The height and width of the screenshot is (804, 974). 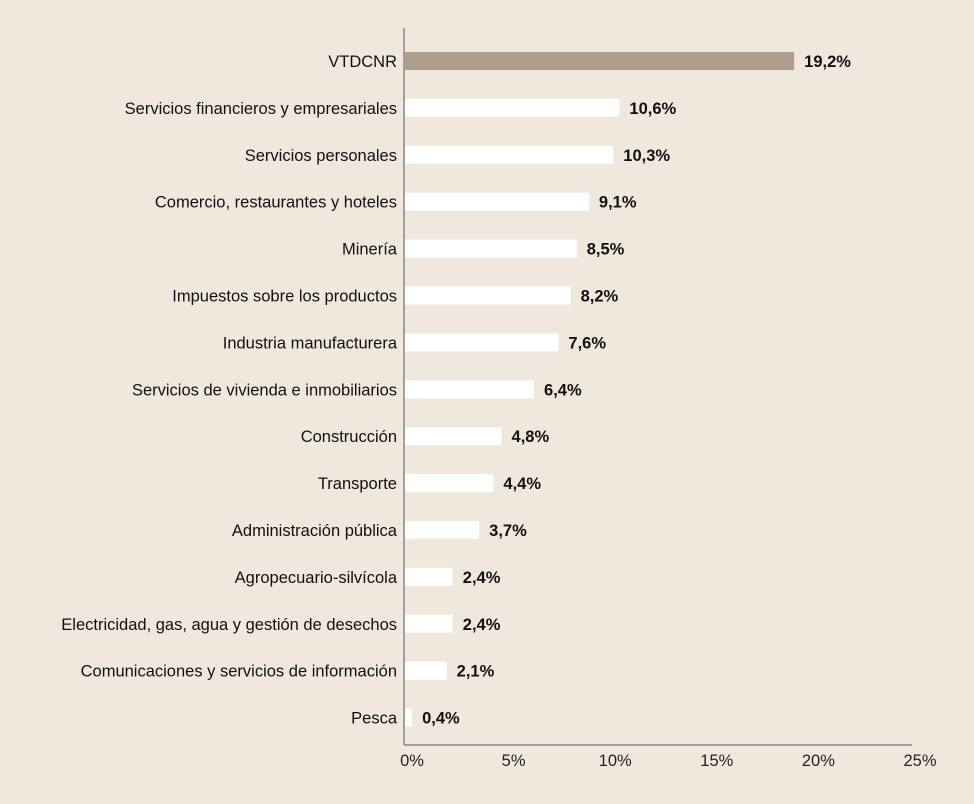 I want to click on category-label: Industria manufacturera, so click(x=310, y=343).